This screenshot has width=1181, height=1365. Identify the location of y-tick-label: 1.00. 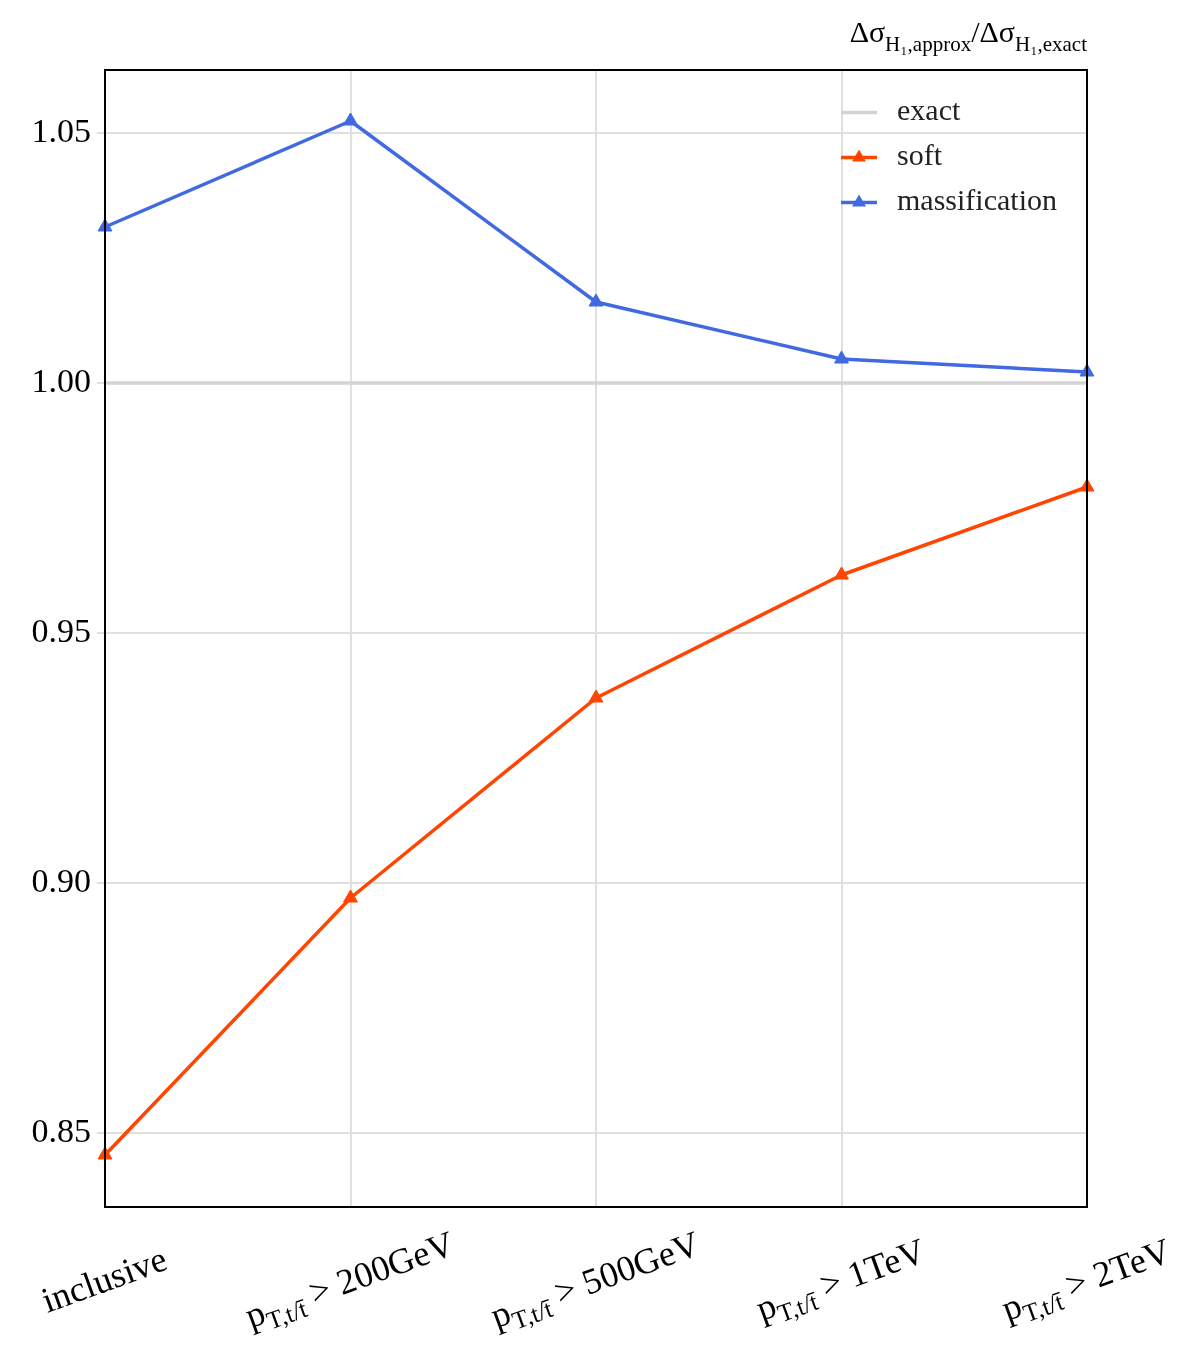
(61, 380).